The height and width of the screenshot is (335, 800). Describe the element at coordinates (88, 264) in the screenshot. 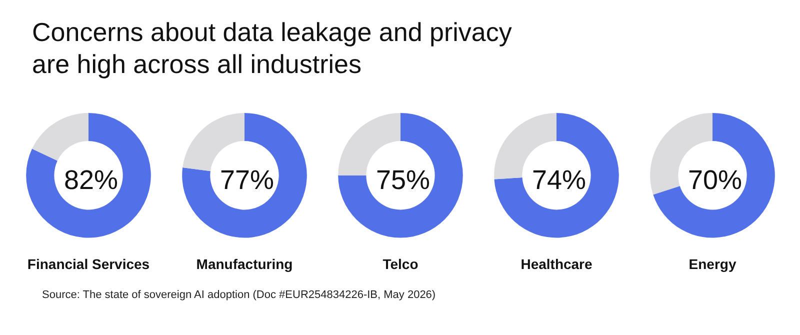

I see `text: Financial Services` at that location.